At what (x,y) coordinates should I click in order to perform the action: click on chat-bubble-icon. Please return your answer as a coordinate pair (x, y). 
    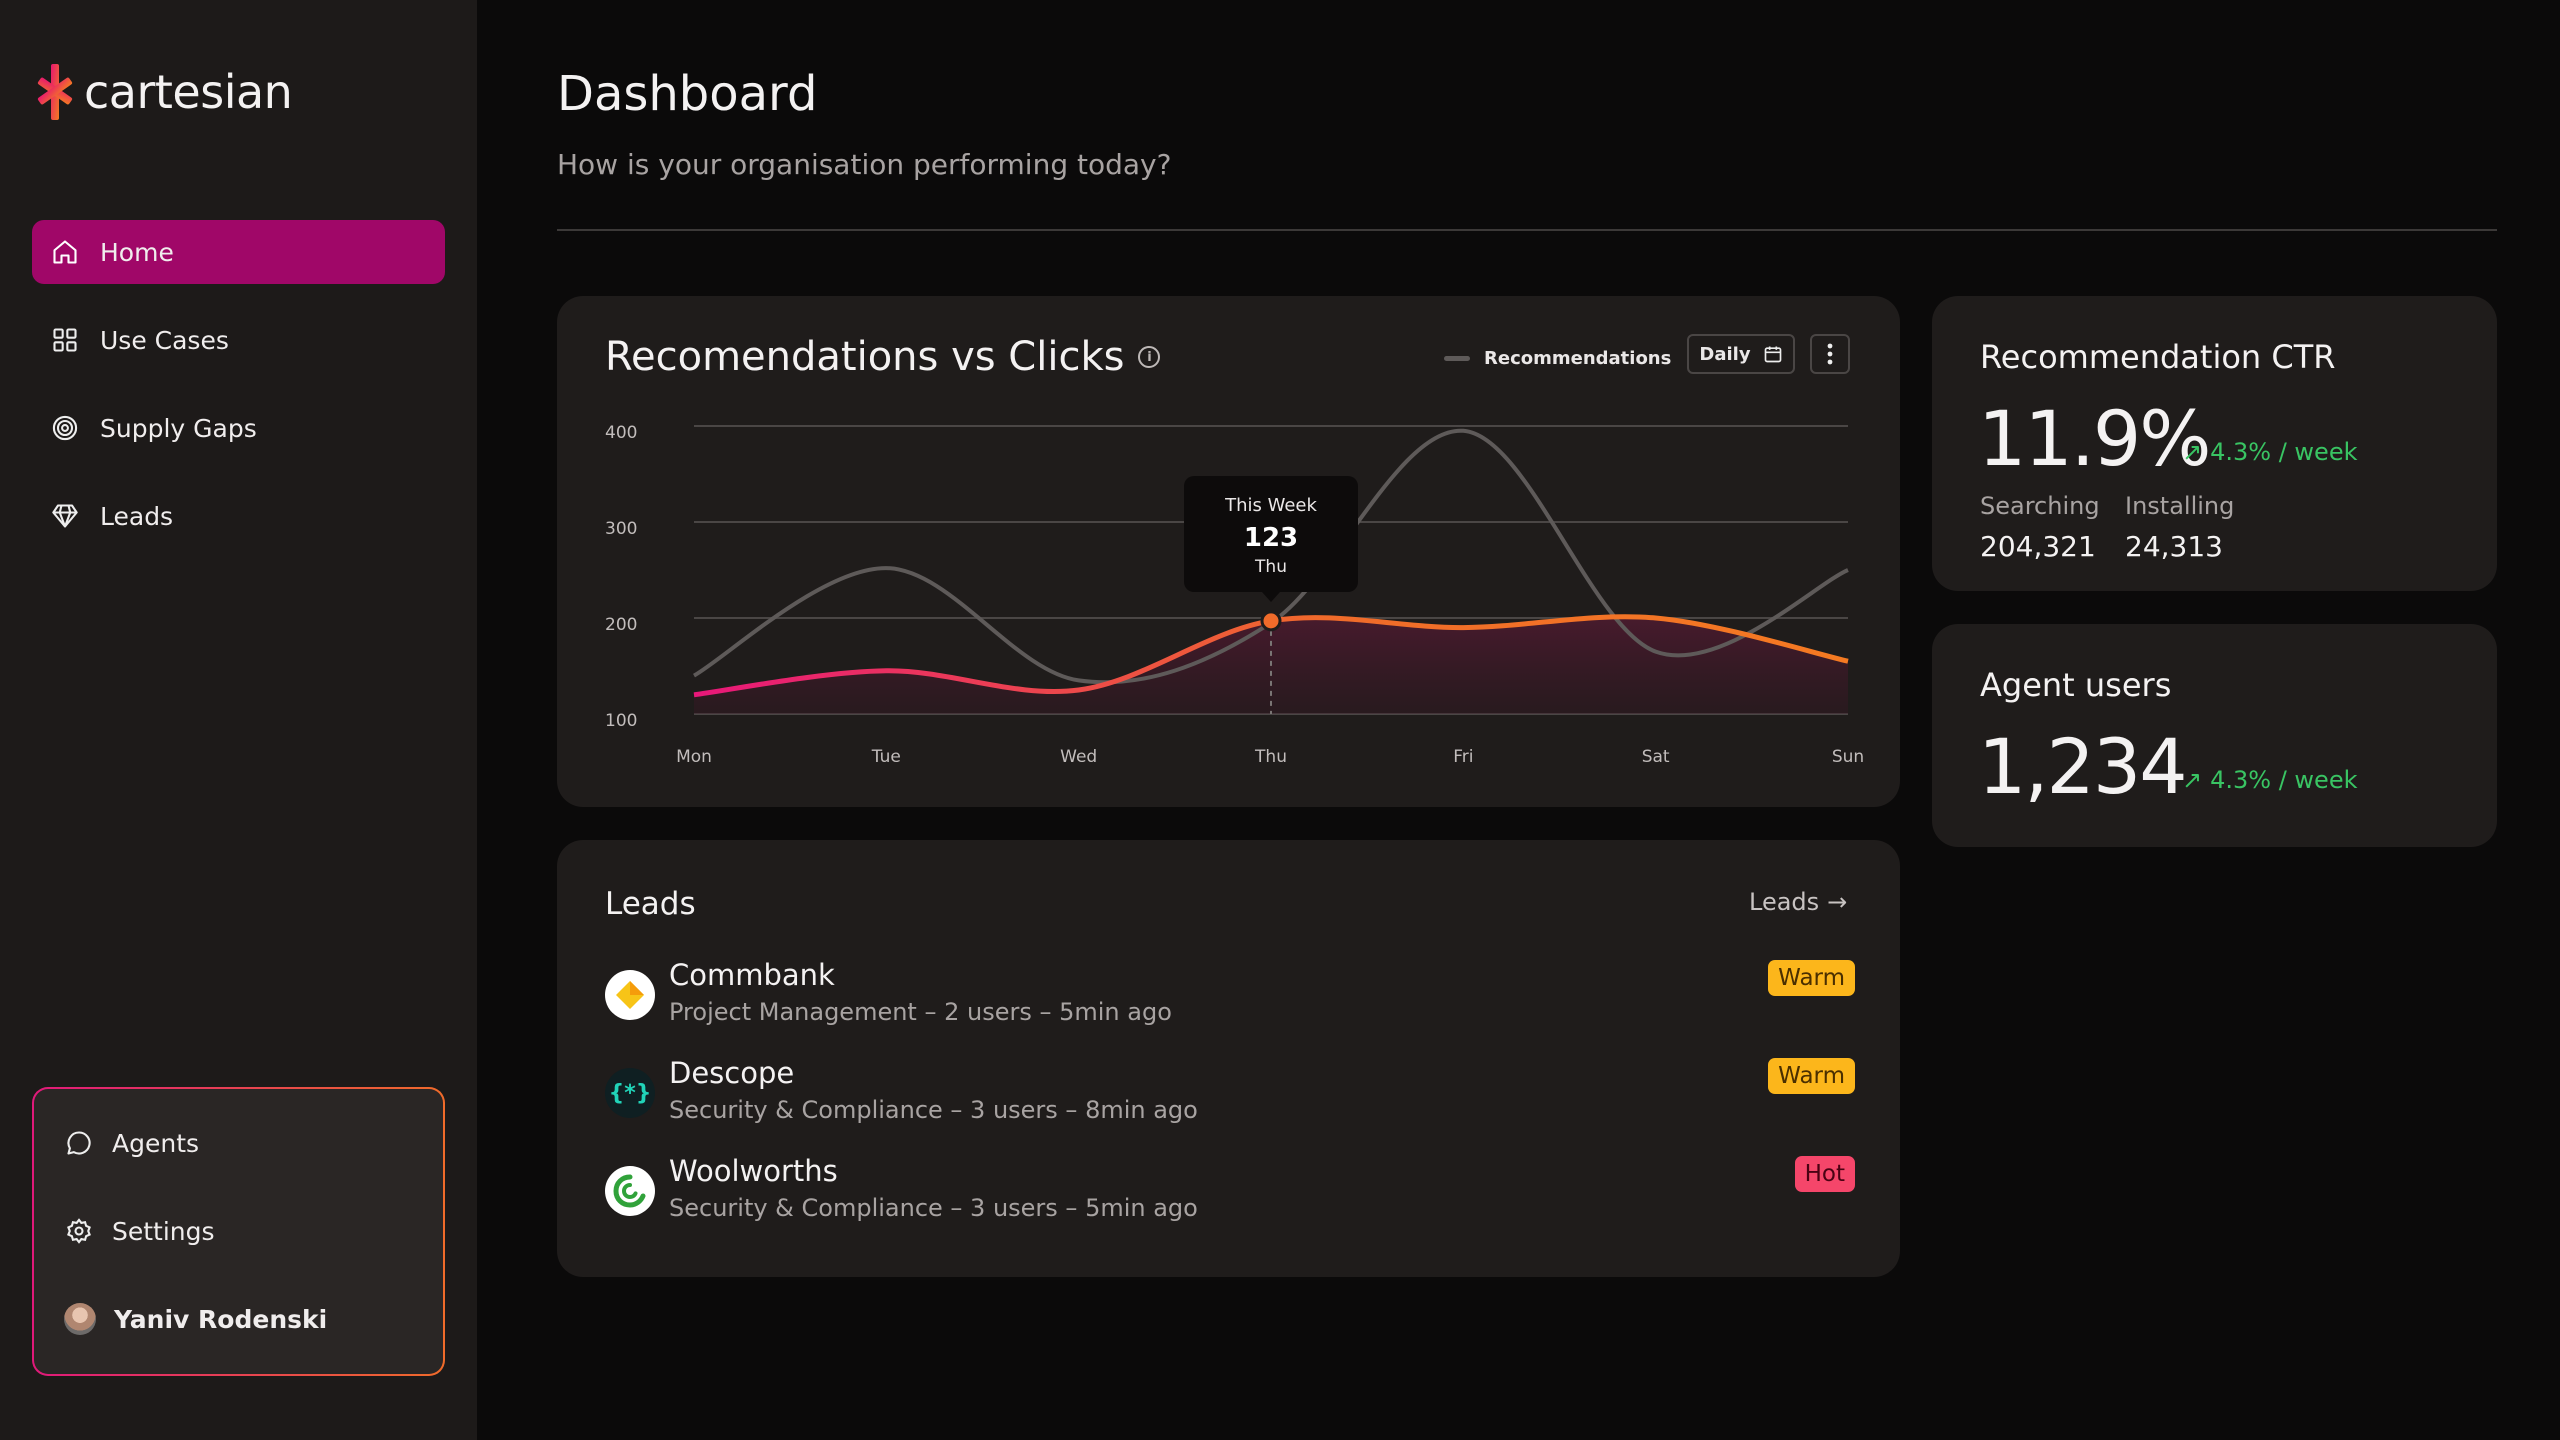
    Looking at the image, I should click on (79, 1143).